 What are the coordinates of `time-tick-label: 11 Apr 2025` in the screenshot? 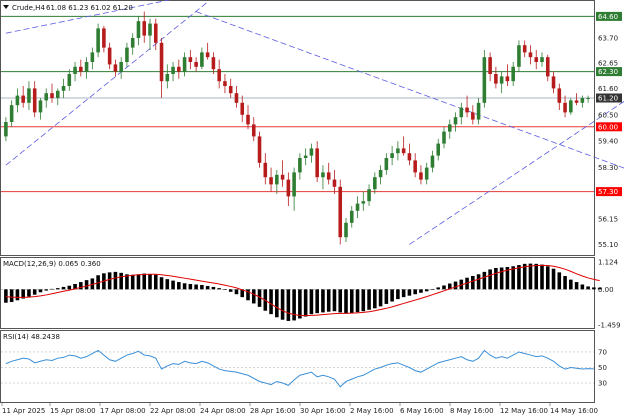 It's located at (23, 411).